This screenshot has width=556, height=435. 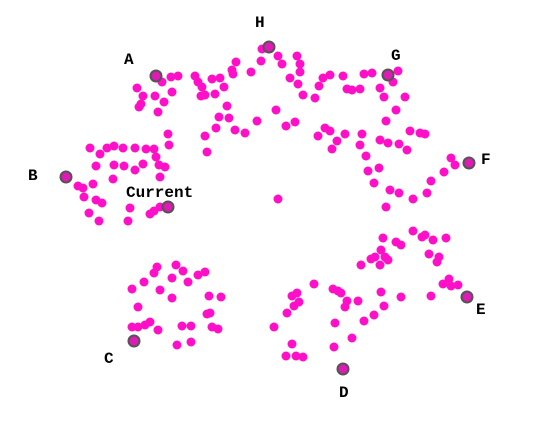 What do you see at coordinates (66, 177) in the screenshot?
I see `landmark-marker-b` at bounding box center [66, 177].